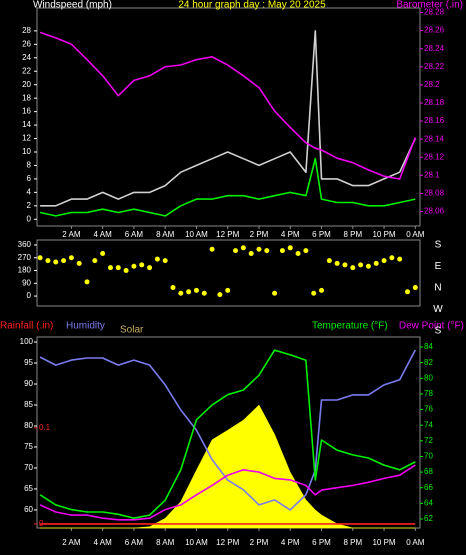 This screenshot has width=466, height=555. I want to click on y-tick-label: 20, so click(26, 84).